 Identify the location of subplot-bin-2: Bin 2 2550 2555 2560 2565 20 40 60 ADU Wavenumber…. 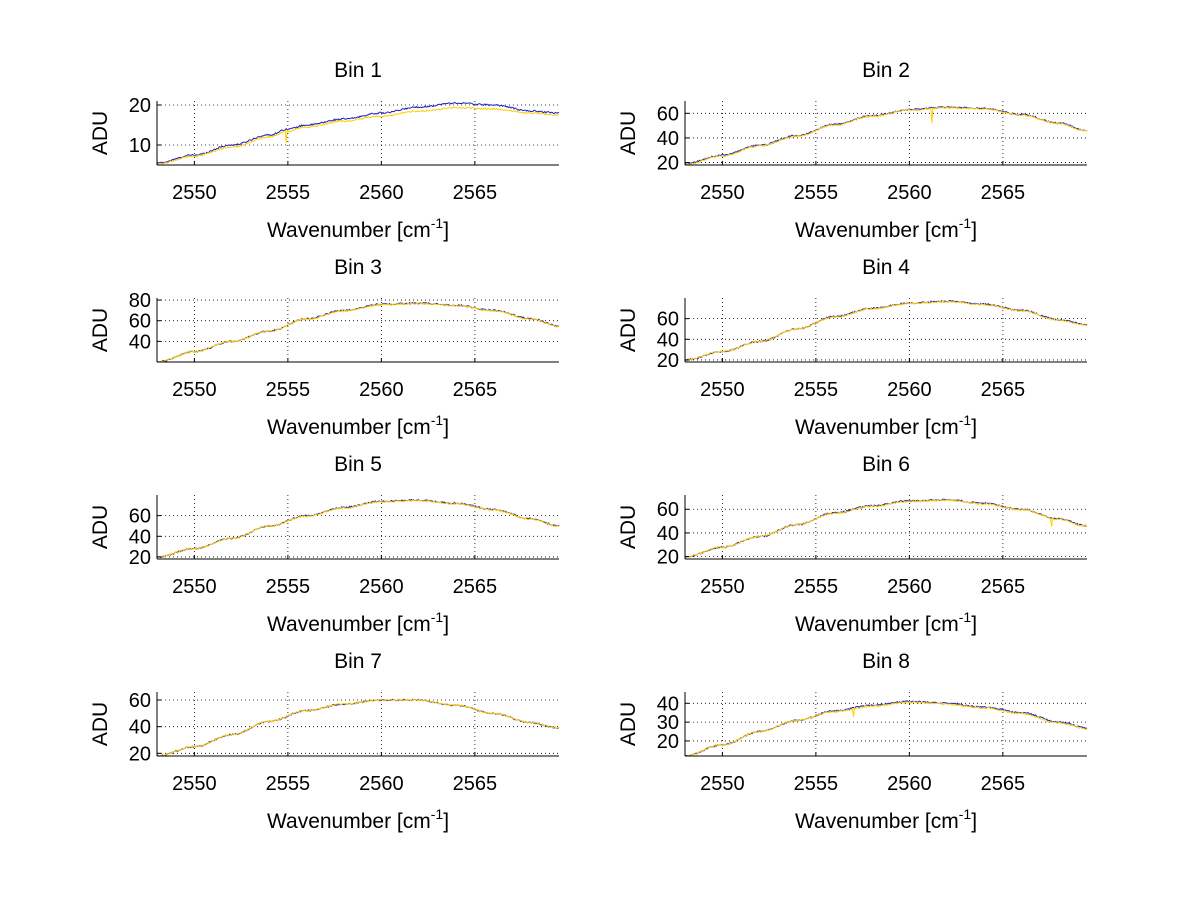
(852, 150).